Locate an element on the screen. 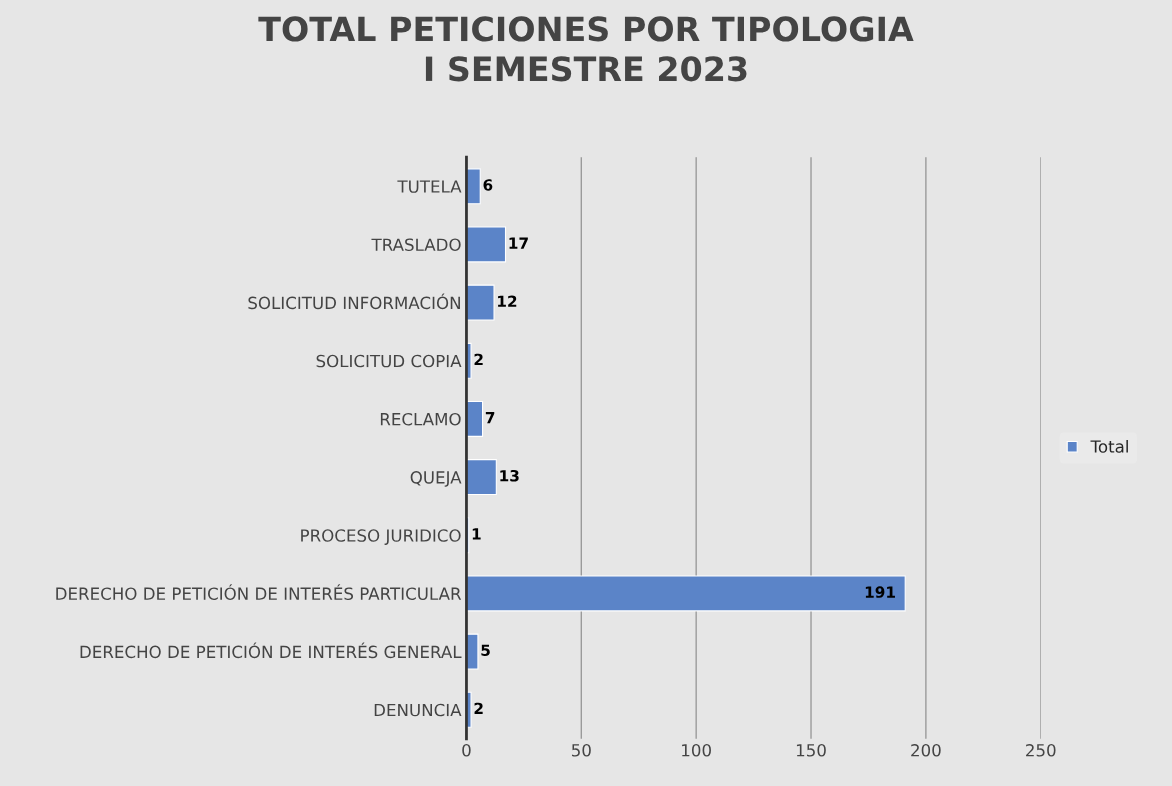 The height and width of the screenshot is (786, 1172). legend-label: Total is located at coordinates (1109, 446).